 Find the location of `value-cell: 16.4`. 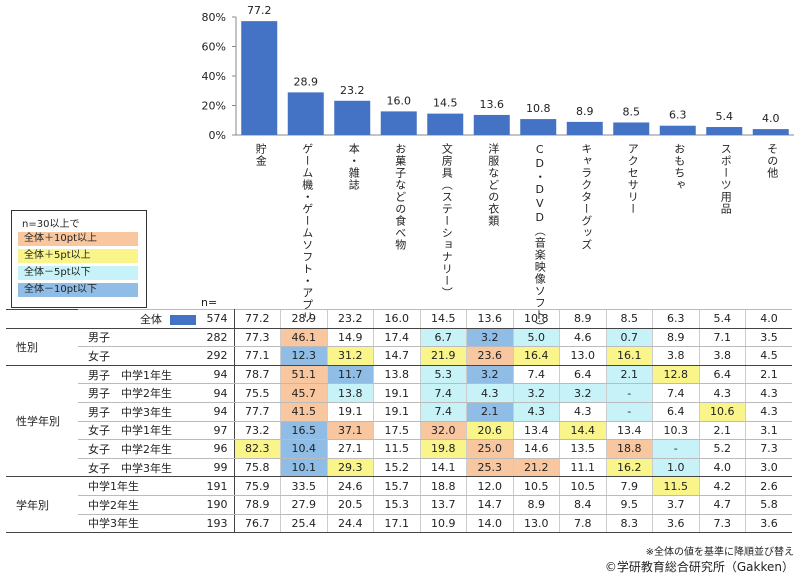

value-cell: 16.4 is located at coordinates (536, 356).